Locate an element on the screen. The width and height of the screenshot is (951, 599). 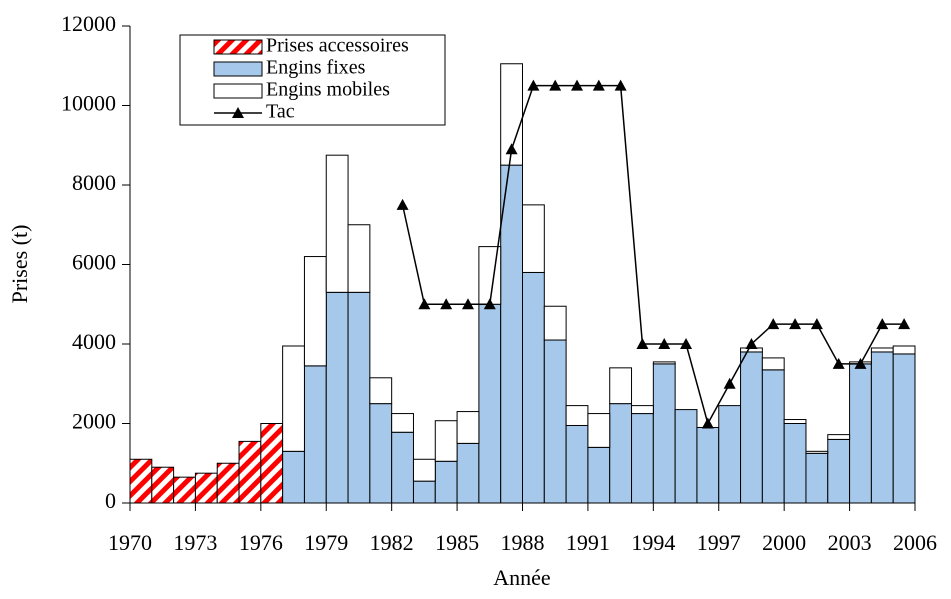
y-tick-label: 6000 is located at coordinates (94, 262).